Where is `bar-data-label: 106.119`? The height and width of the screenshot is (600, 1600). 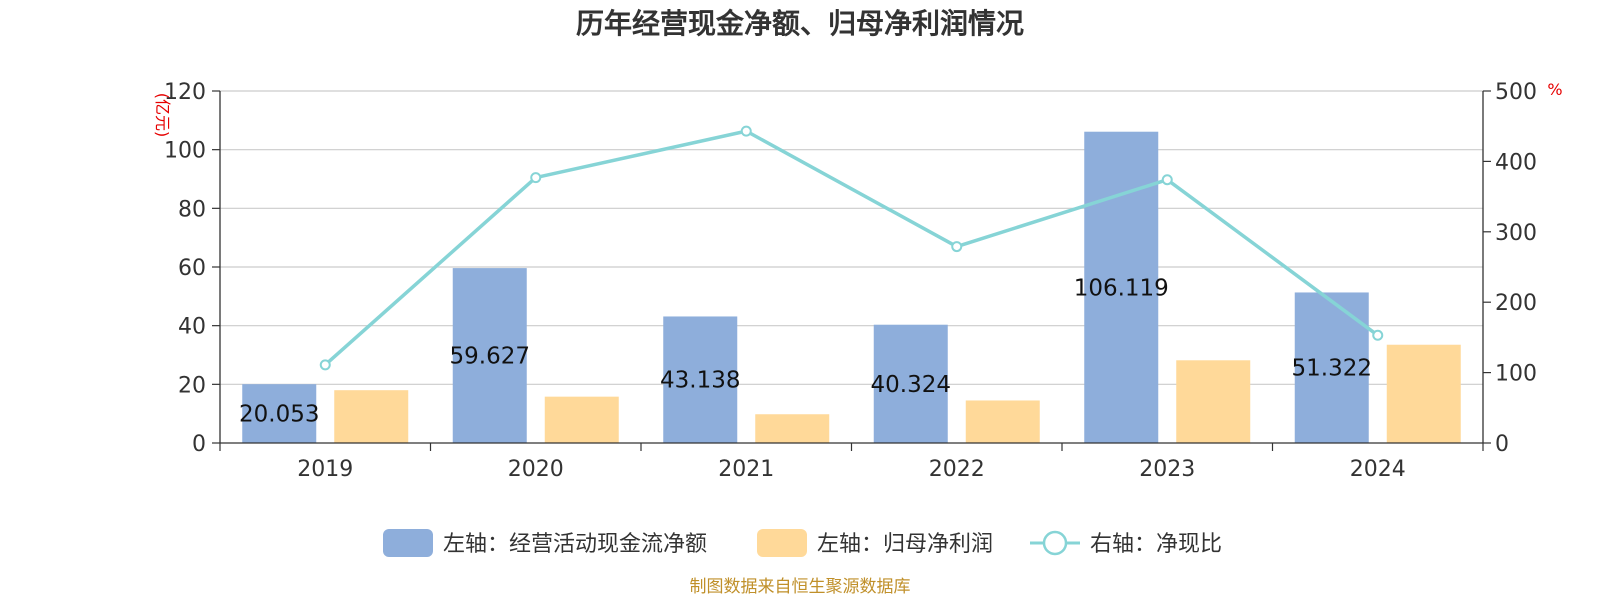 bar-data-label: 106.119 is located at coordinates (1121, 288).